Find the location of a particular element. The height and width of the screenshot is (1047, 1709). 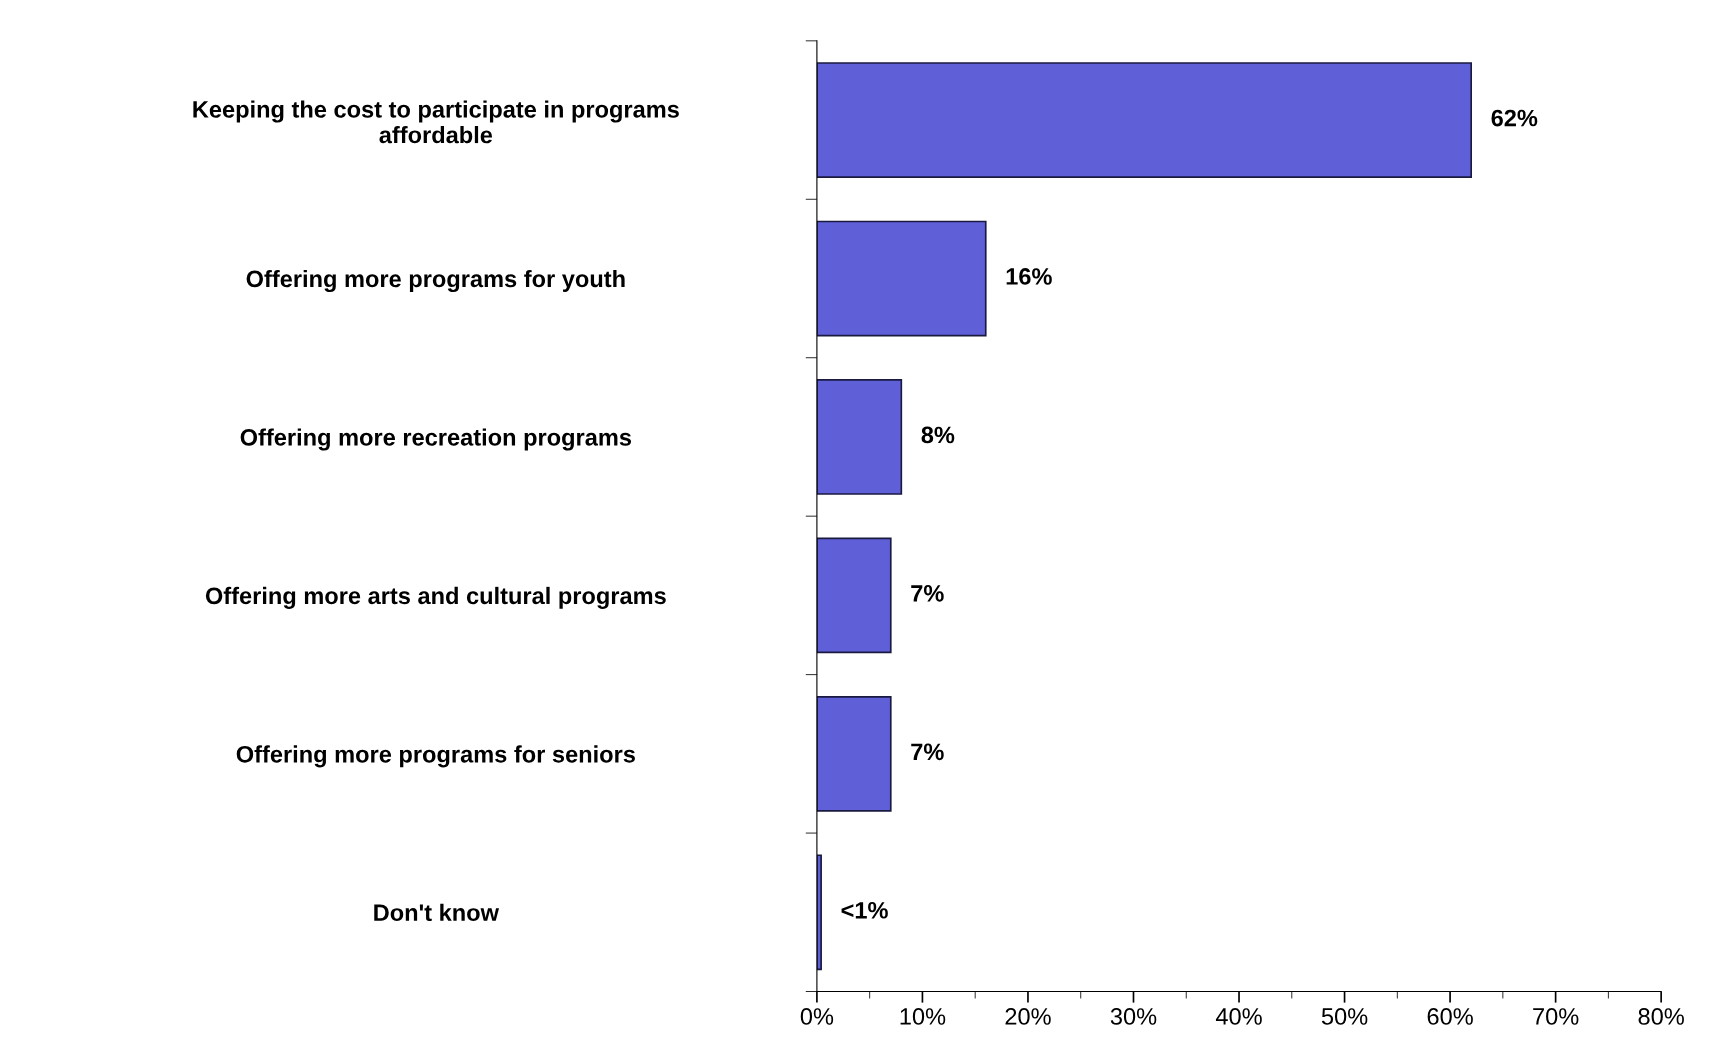

x-tick-label: 10% is located at coordinates (923, 1016).